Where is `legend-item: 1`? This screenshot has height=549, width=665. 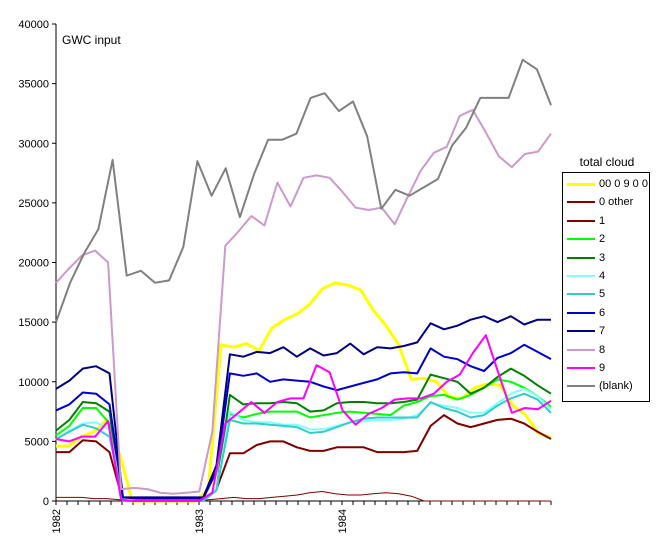 legend-item: 1 is located at coordinates (586, 221).